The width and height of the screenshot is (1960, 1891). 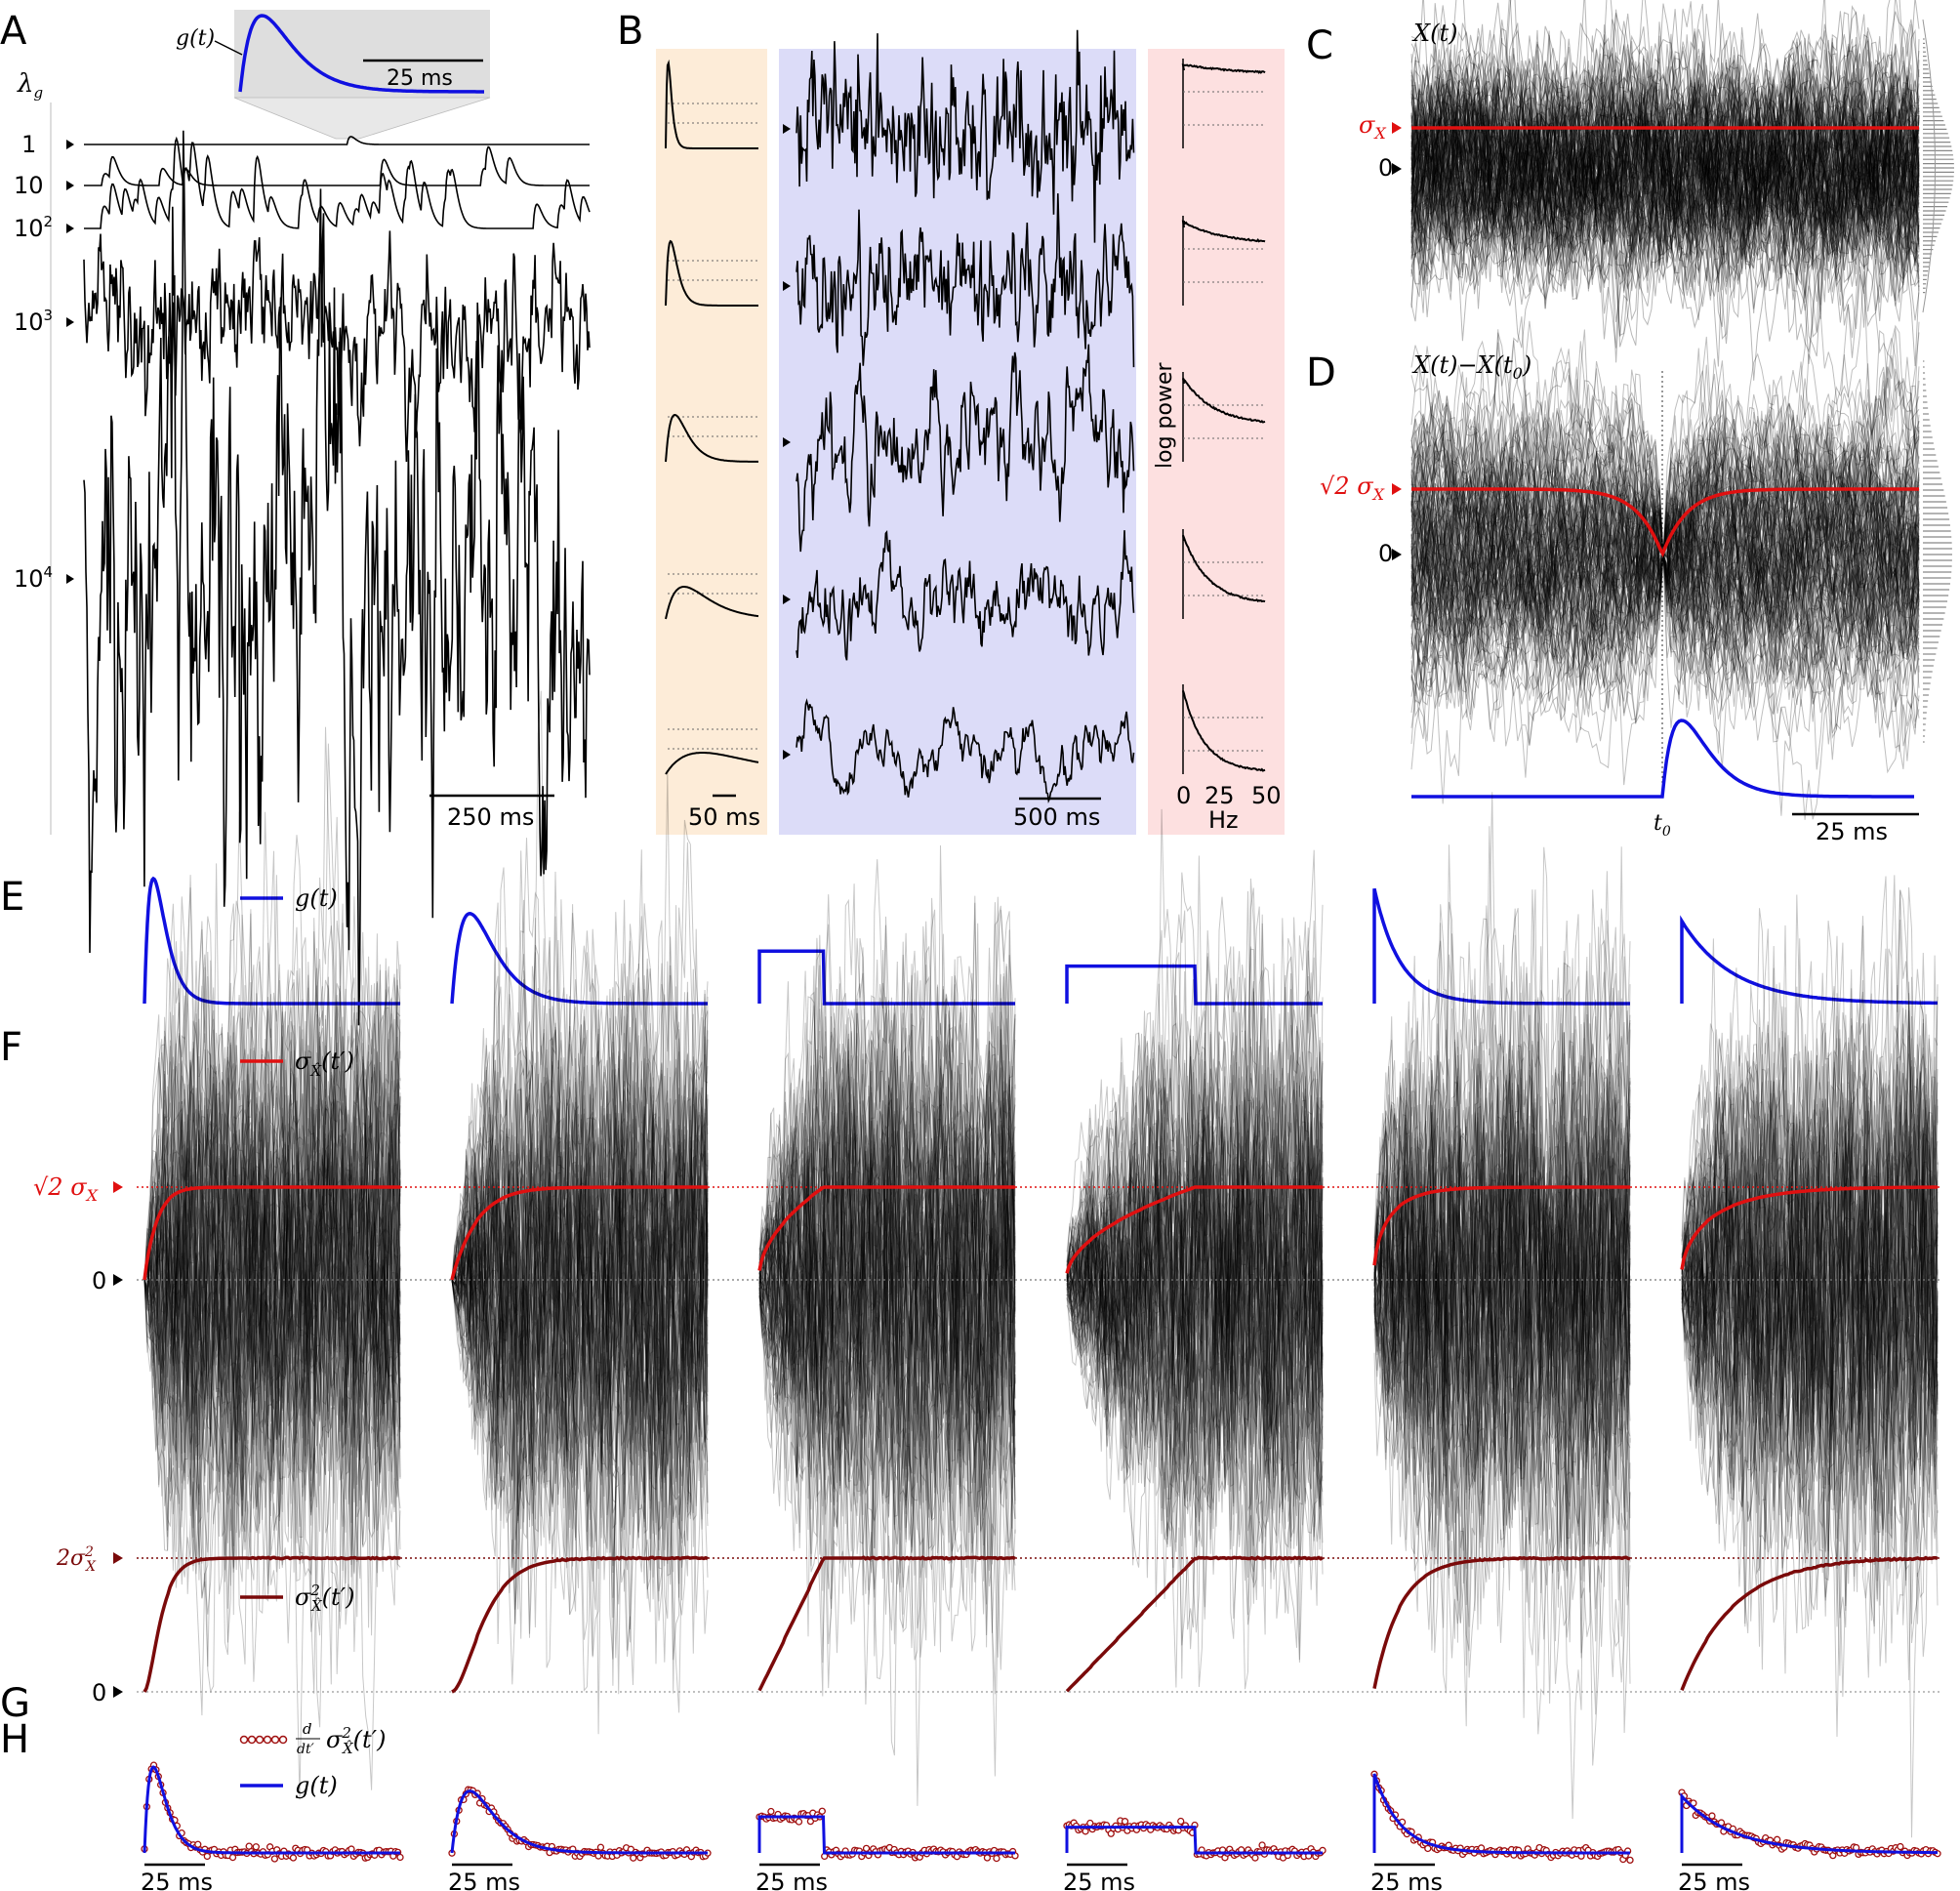 I want to click on panel-h-legend-frac-num: d, so click(x=308, y=1729).